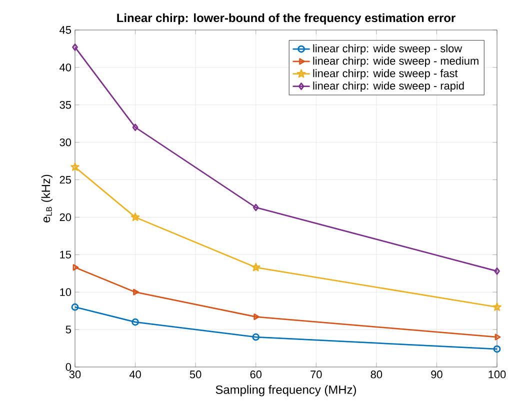 This screenshot has height=419, width=530. Describe the element at coordinates (497, 374) in the screenshot. I see `x-tick-label: 100` at that location.